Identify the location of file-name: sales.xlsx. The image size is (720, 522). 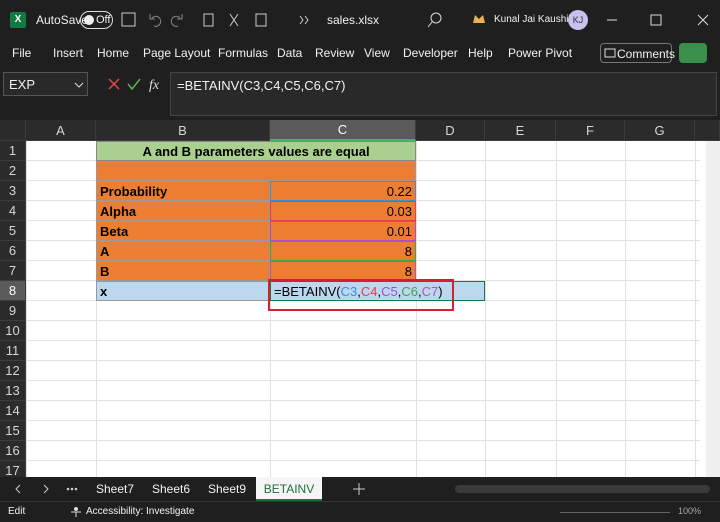
(353, 20).